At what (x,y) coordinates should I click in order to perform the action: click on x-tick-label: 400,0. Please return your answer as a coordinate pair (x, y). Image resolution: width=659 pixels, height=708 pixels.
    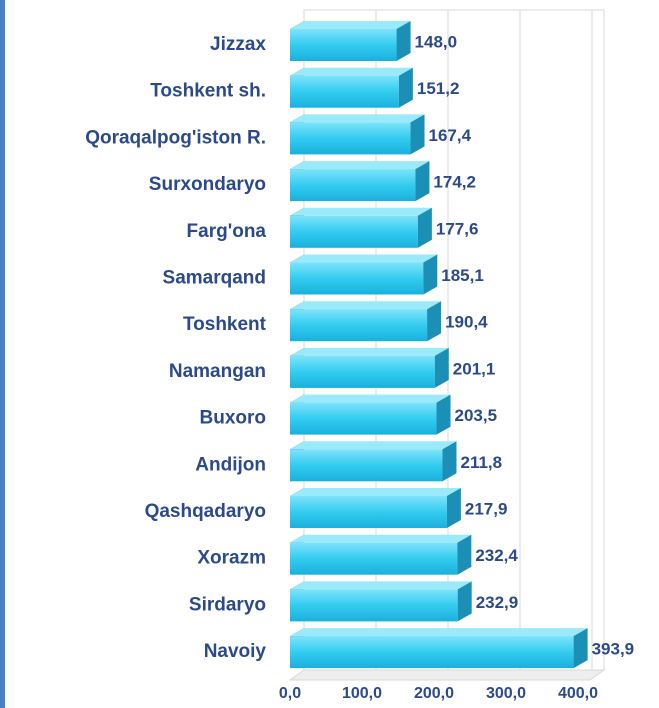
    Looking at the image, I should click on (578, 693).